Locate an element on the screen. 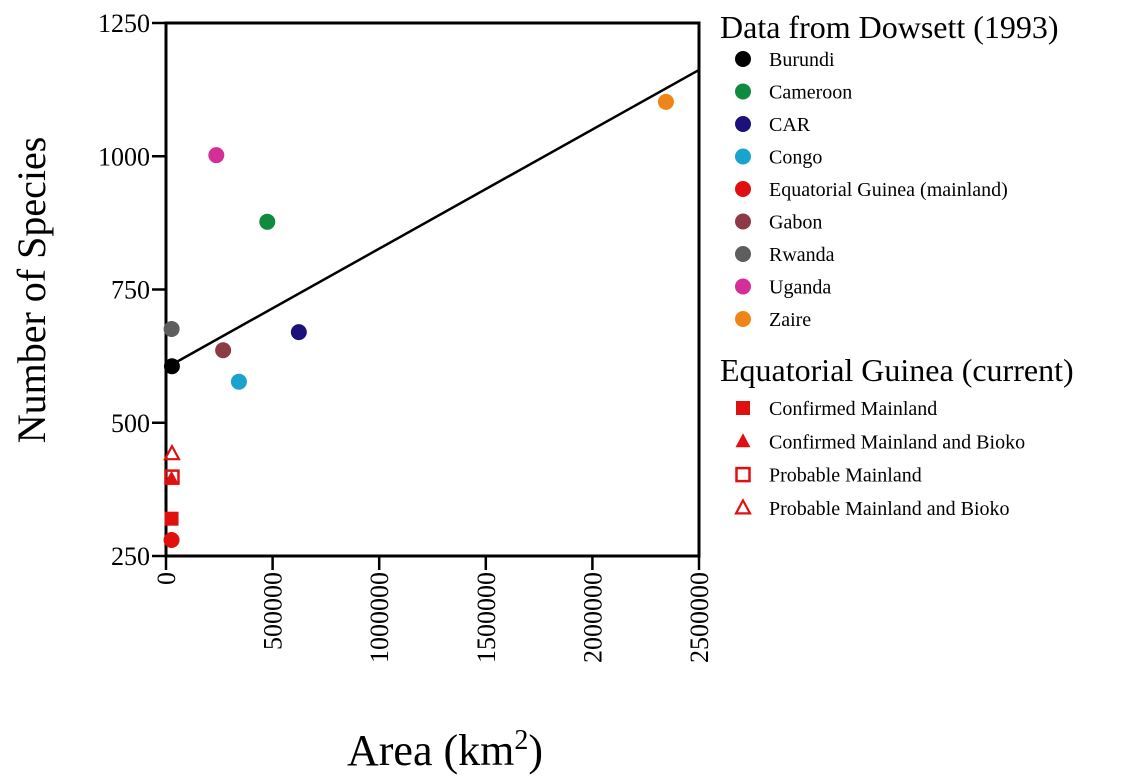 Image resolution: width=1138 pixels, height=777 pixels. point-probable-mainland-and-bioko is located at coordinates (172, 452).